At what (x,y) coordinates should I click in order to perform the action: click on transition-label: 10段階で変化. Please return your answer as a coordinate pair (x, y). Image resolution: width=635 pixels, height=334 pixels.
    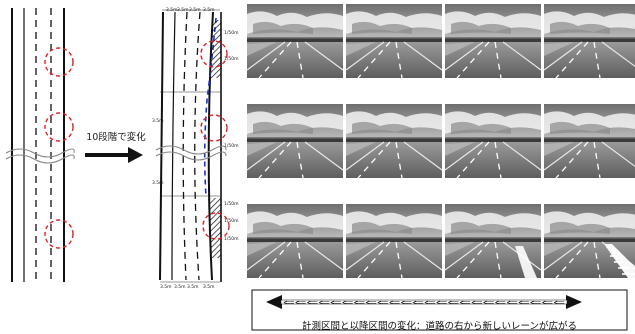
    Looking at the image, I should click on (116, 137).